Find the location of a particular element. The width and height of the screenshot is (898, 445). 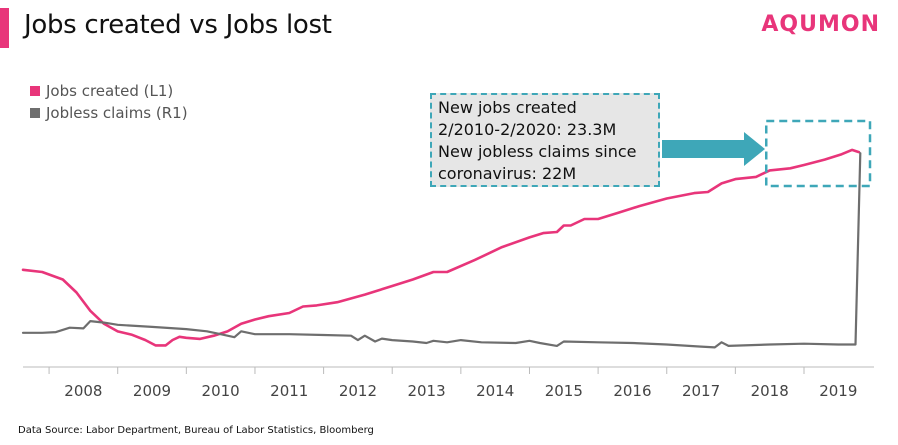

annotation-line: New jobless claims since is located at coordinates (537, 151).